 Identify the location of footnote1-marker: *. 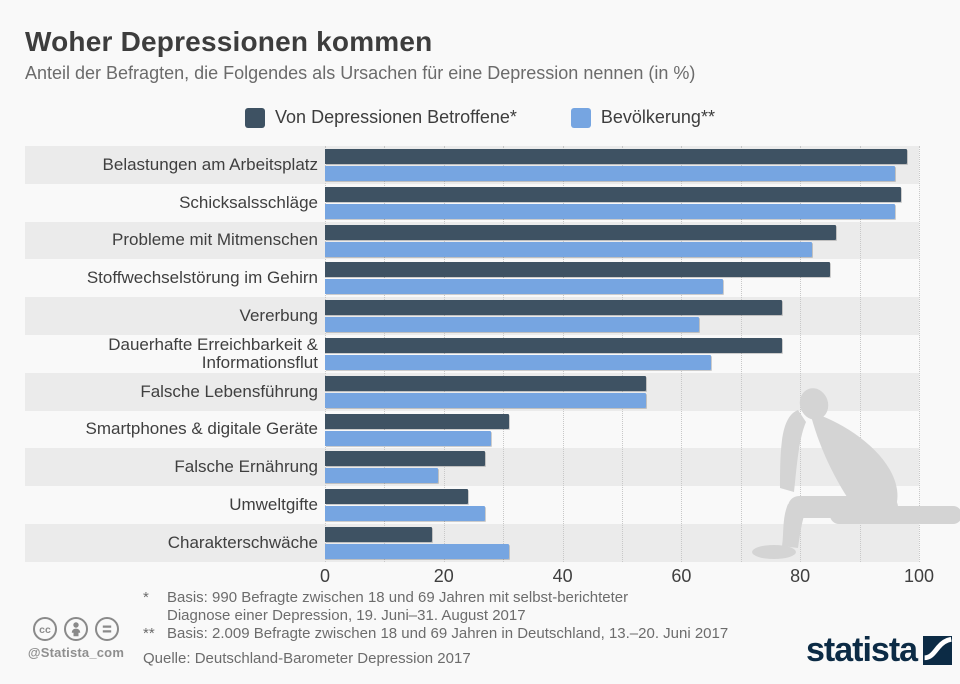
(146, 597).